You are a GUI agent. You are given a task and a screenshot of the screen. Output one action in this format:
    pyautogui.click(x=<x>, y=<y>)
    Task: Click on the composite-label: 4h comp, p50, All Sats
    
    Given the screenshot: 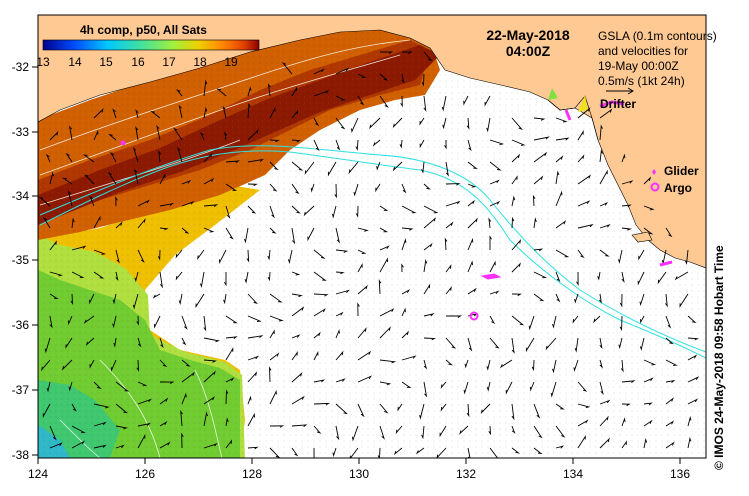 What is the action you would take?
    pyautogui.click(x=143, y=30)
    